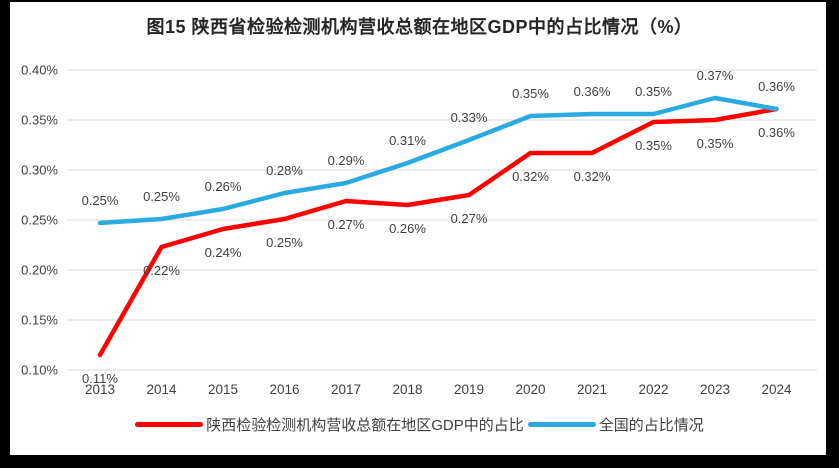 Image resolution: width=839 pixels, height=468 pixels. I want to click on x-axis-tick-label: 2022, so click(653, 389).